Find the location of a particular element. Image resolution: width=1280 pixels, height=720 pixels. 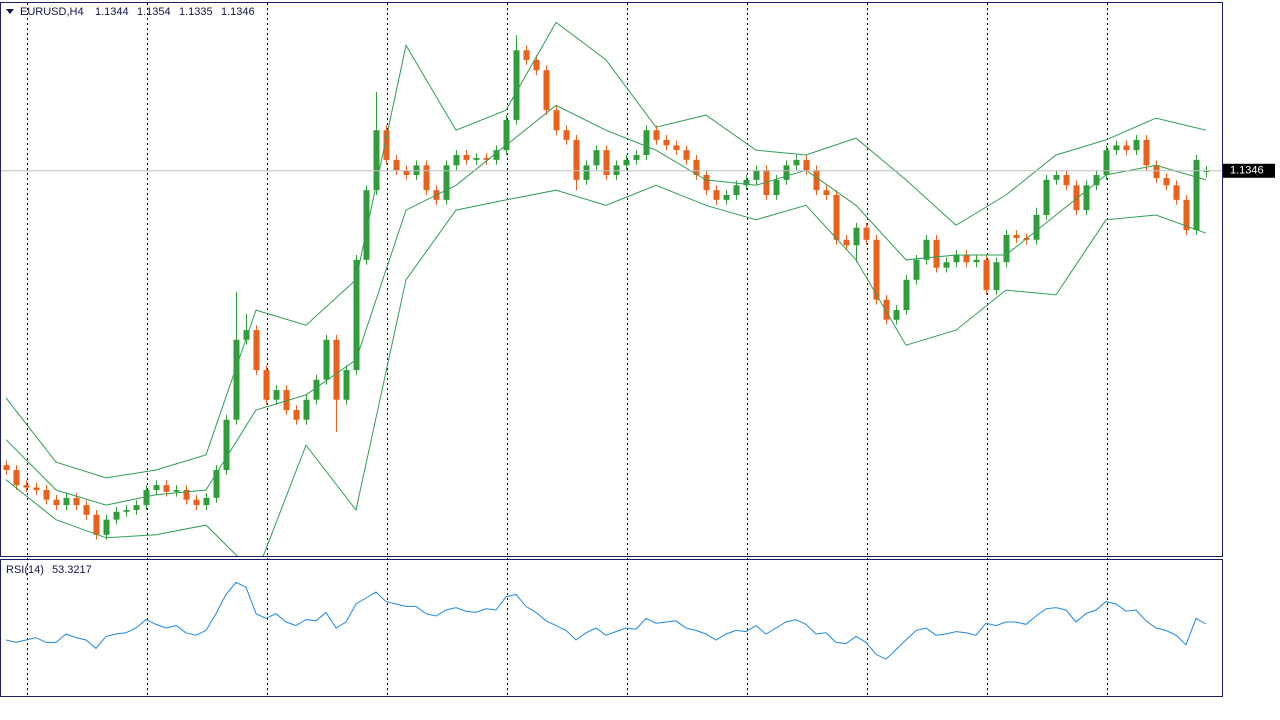

collapse-arrow is located at coordinates (10, 11).